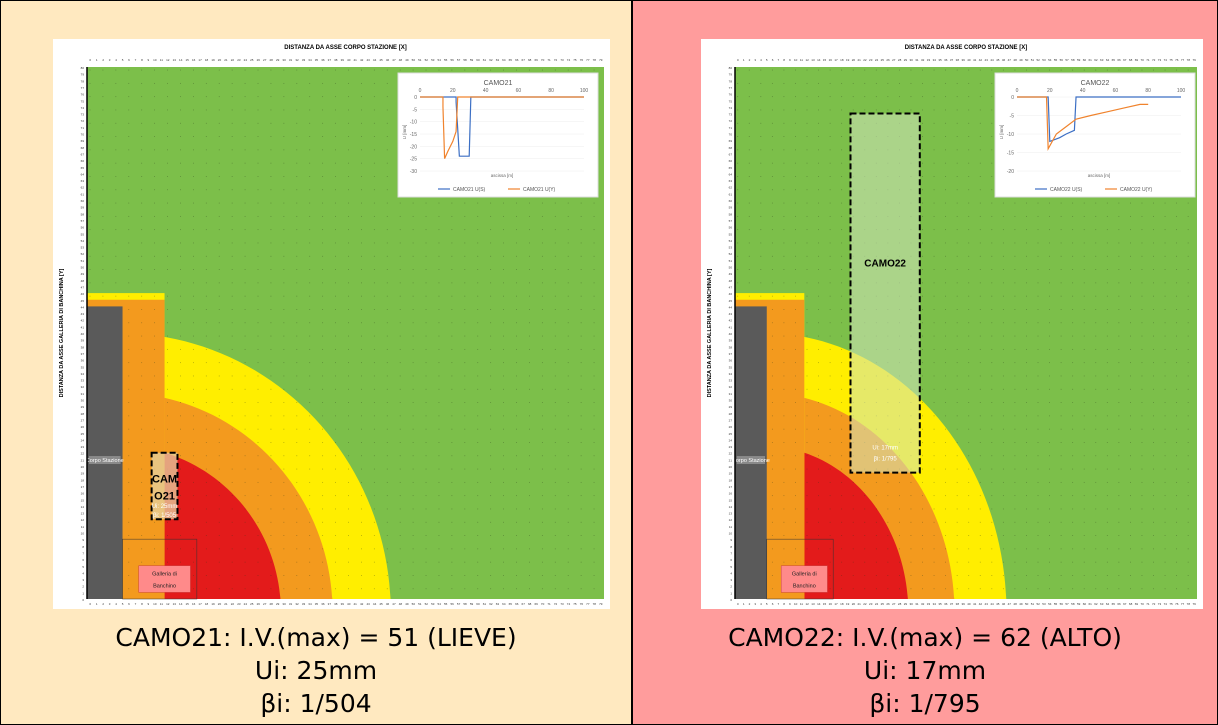  I want to click on x-tick-label: 11, so click(801, 60).